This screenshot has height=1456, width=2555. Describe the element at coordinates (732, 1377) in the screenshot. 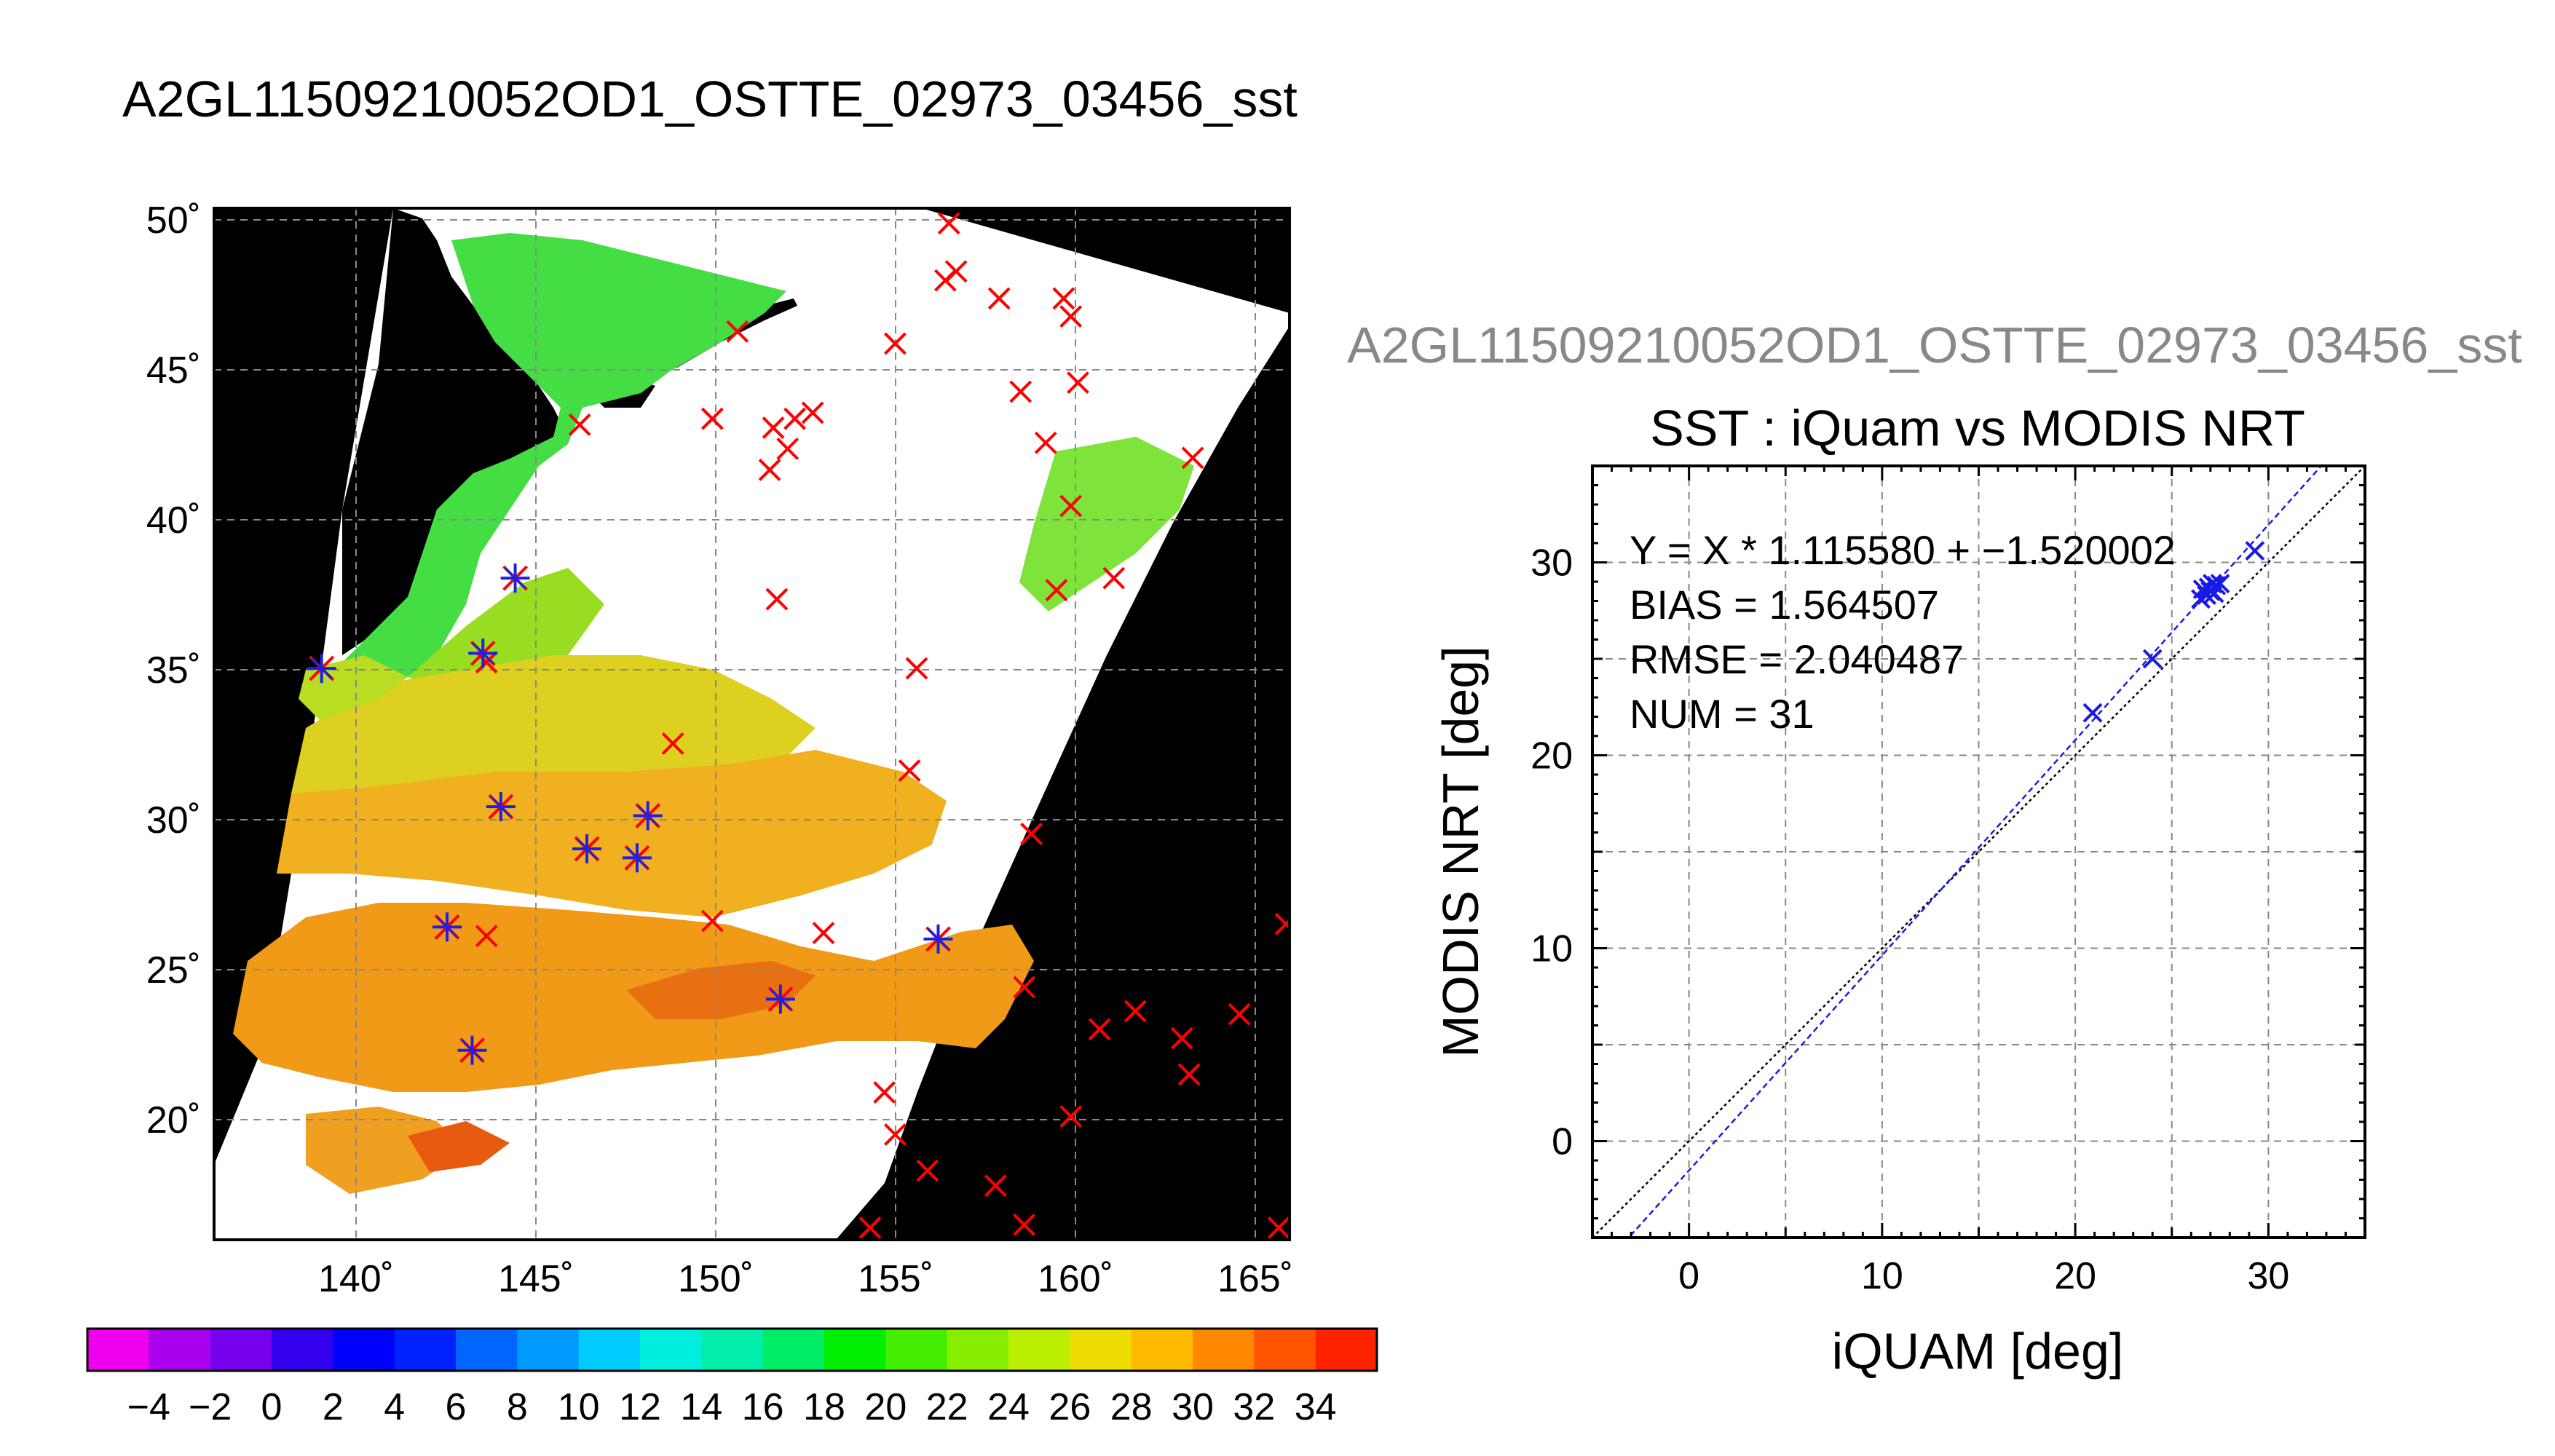

I see `colorbar: −4 −2 0 2 4 6 8 10 12 14 16 18 20 22 24 26 28 30 32 34` at that location.